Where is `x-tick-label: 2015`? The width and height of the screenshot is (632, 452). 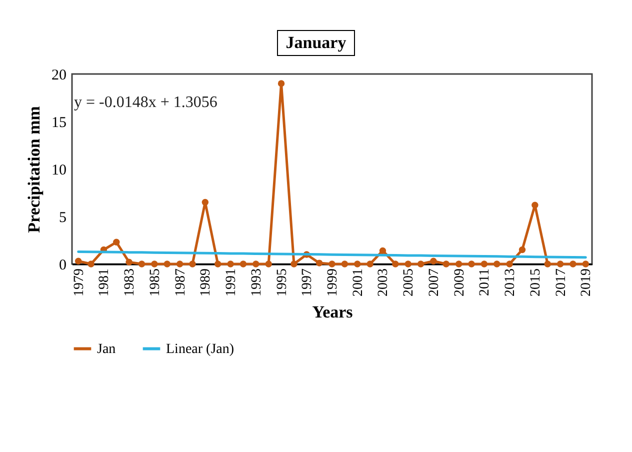
x-tick-label: 2015 is located at coordinates (536, 282).